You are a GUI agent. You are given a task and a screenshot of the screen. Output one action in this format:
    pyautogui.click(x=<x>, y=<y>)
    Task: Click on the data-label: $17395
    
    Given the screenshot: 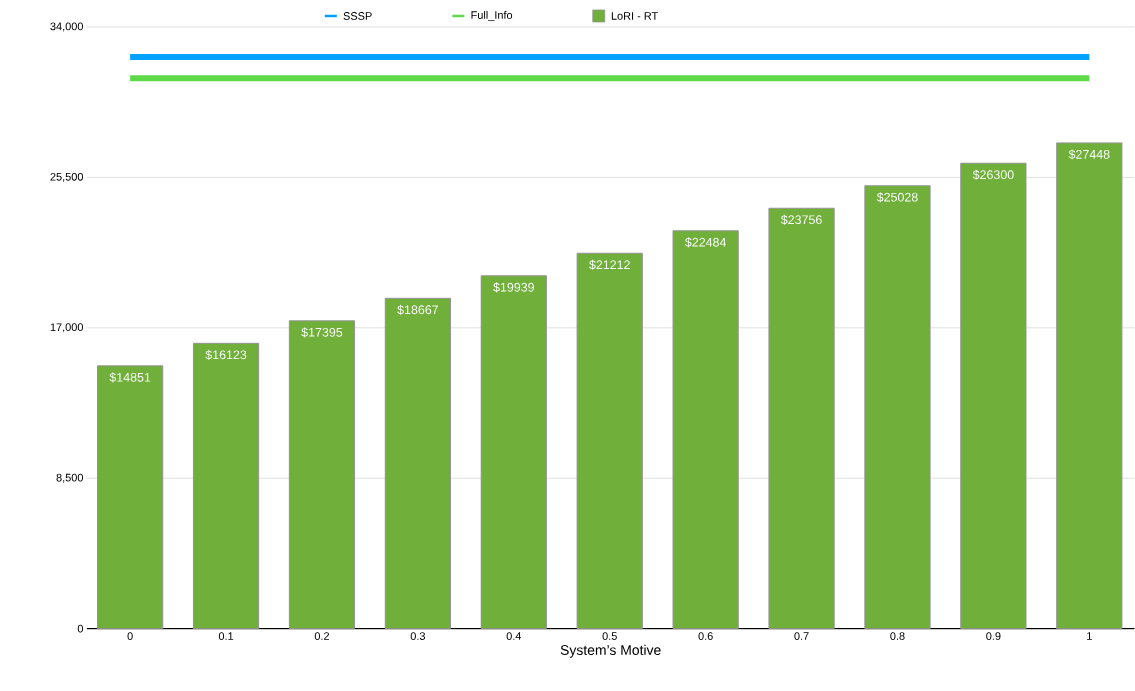 What is the action you would take?
    pyautogui.click(x=322, y=332)
    